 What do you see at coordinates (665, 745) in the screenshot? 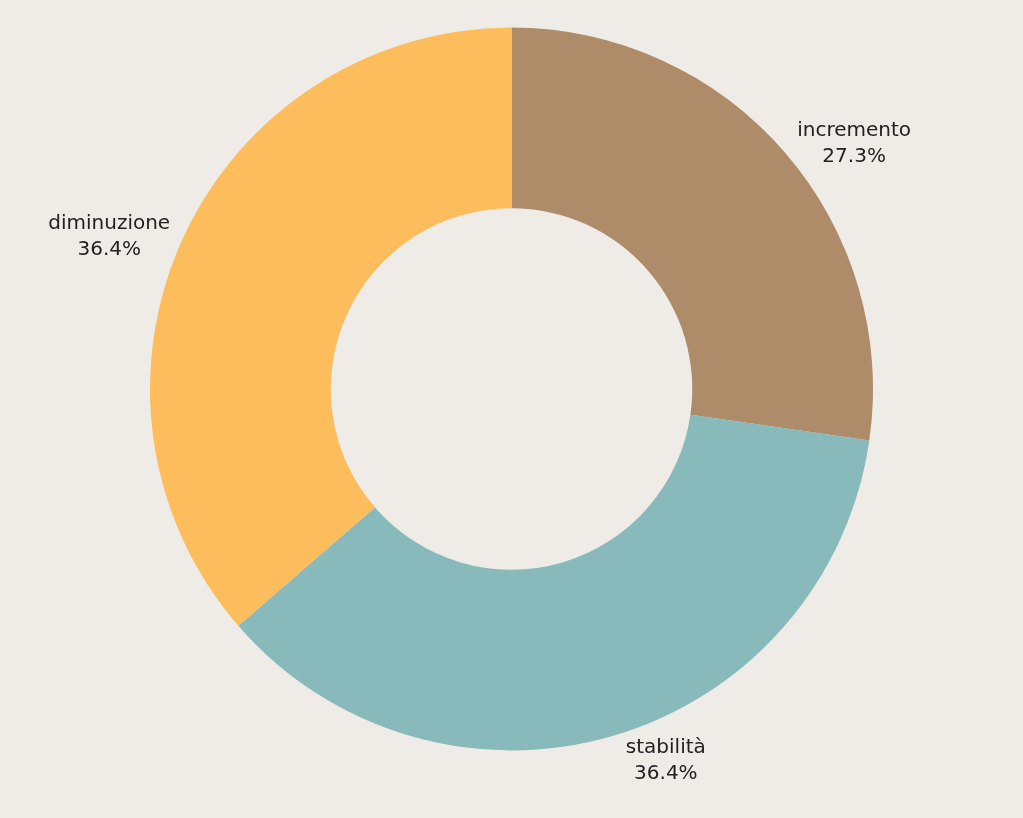
I see `slice-label: stabilità` at bounding box center [665, 745].